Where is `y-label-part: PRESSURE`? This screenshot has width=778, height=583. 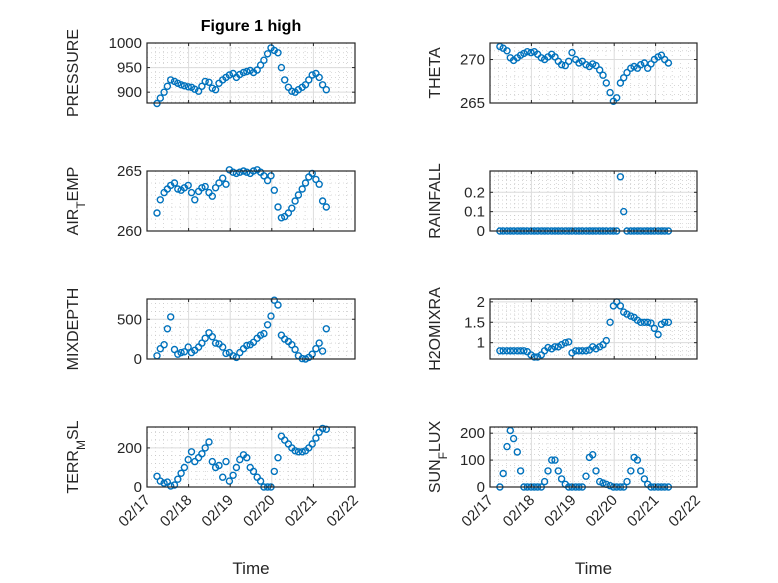 y-label-part: PRESSURE is located at coordinates (73, 73).